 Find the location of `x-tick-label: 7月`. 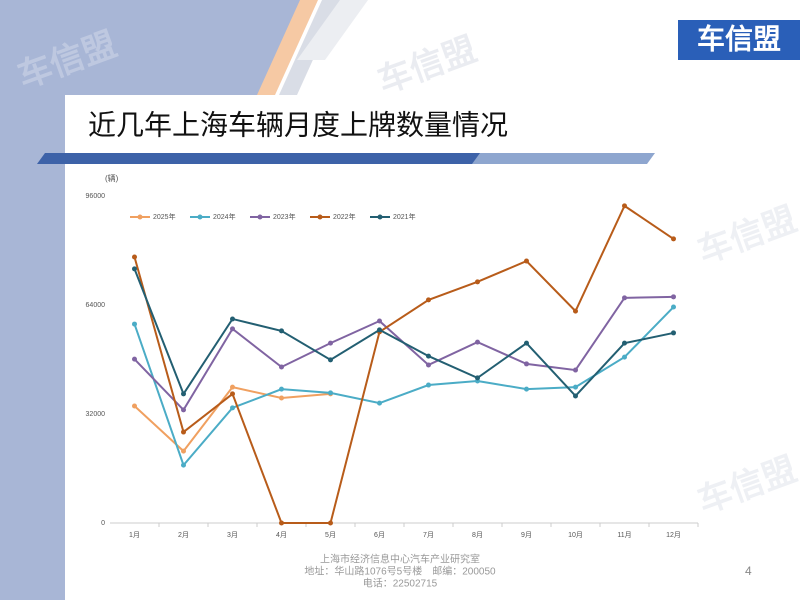

x-tick-label: 7月 is located at coordinates (428, 535).